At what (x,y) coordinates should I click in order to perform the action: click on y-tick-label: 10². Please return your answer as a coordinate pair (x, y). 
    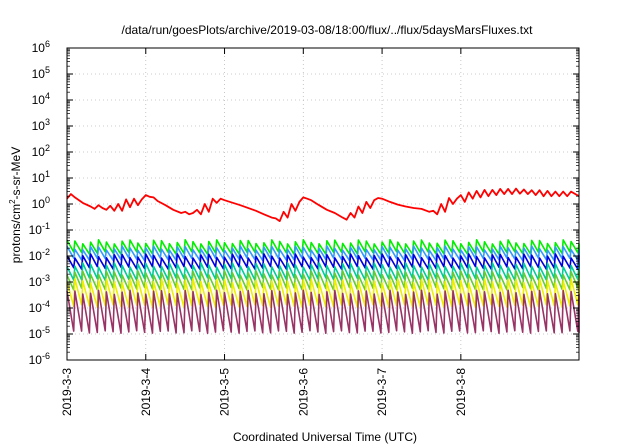
    Looking at the image, I should click on (41, 151).